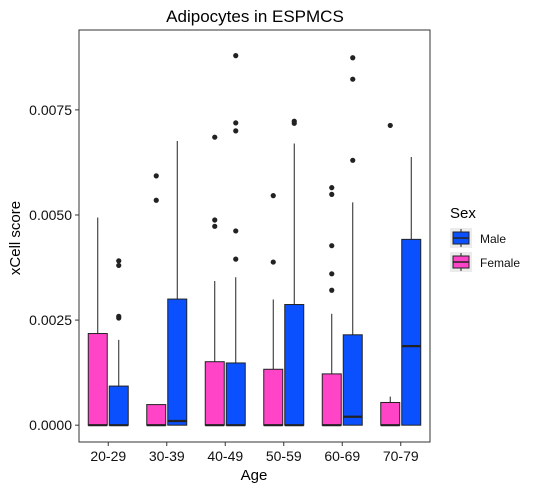  Describe the element at coordinates (225, 456) in the screenshot. I see `x-tick-label: 40-49` at that location.